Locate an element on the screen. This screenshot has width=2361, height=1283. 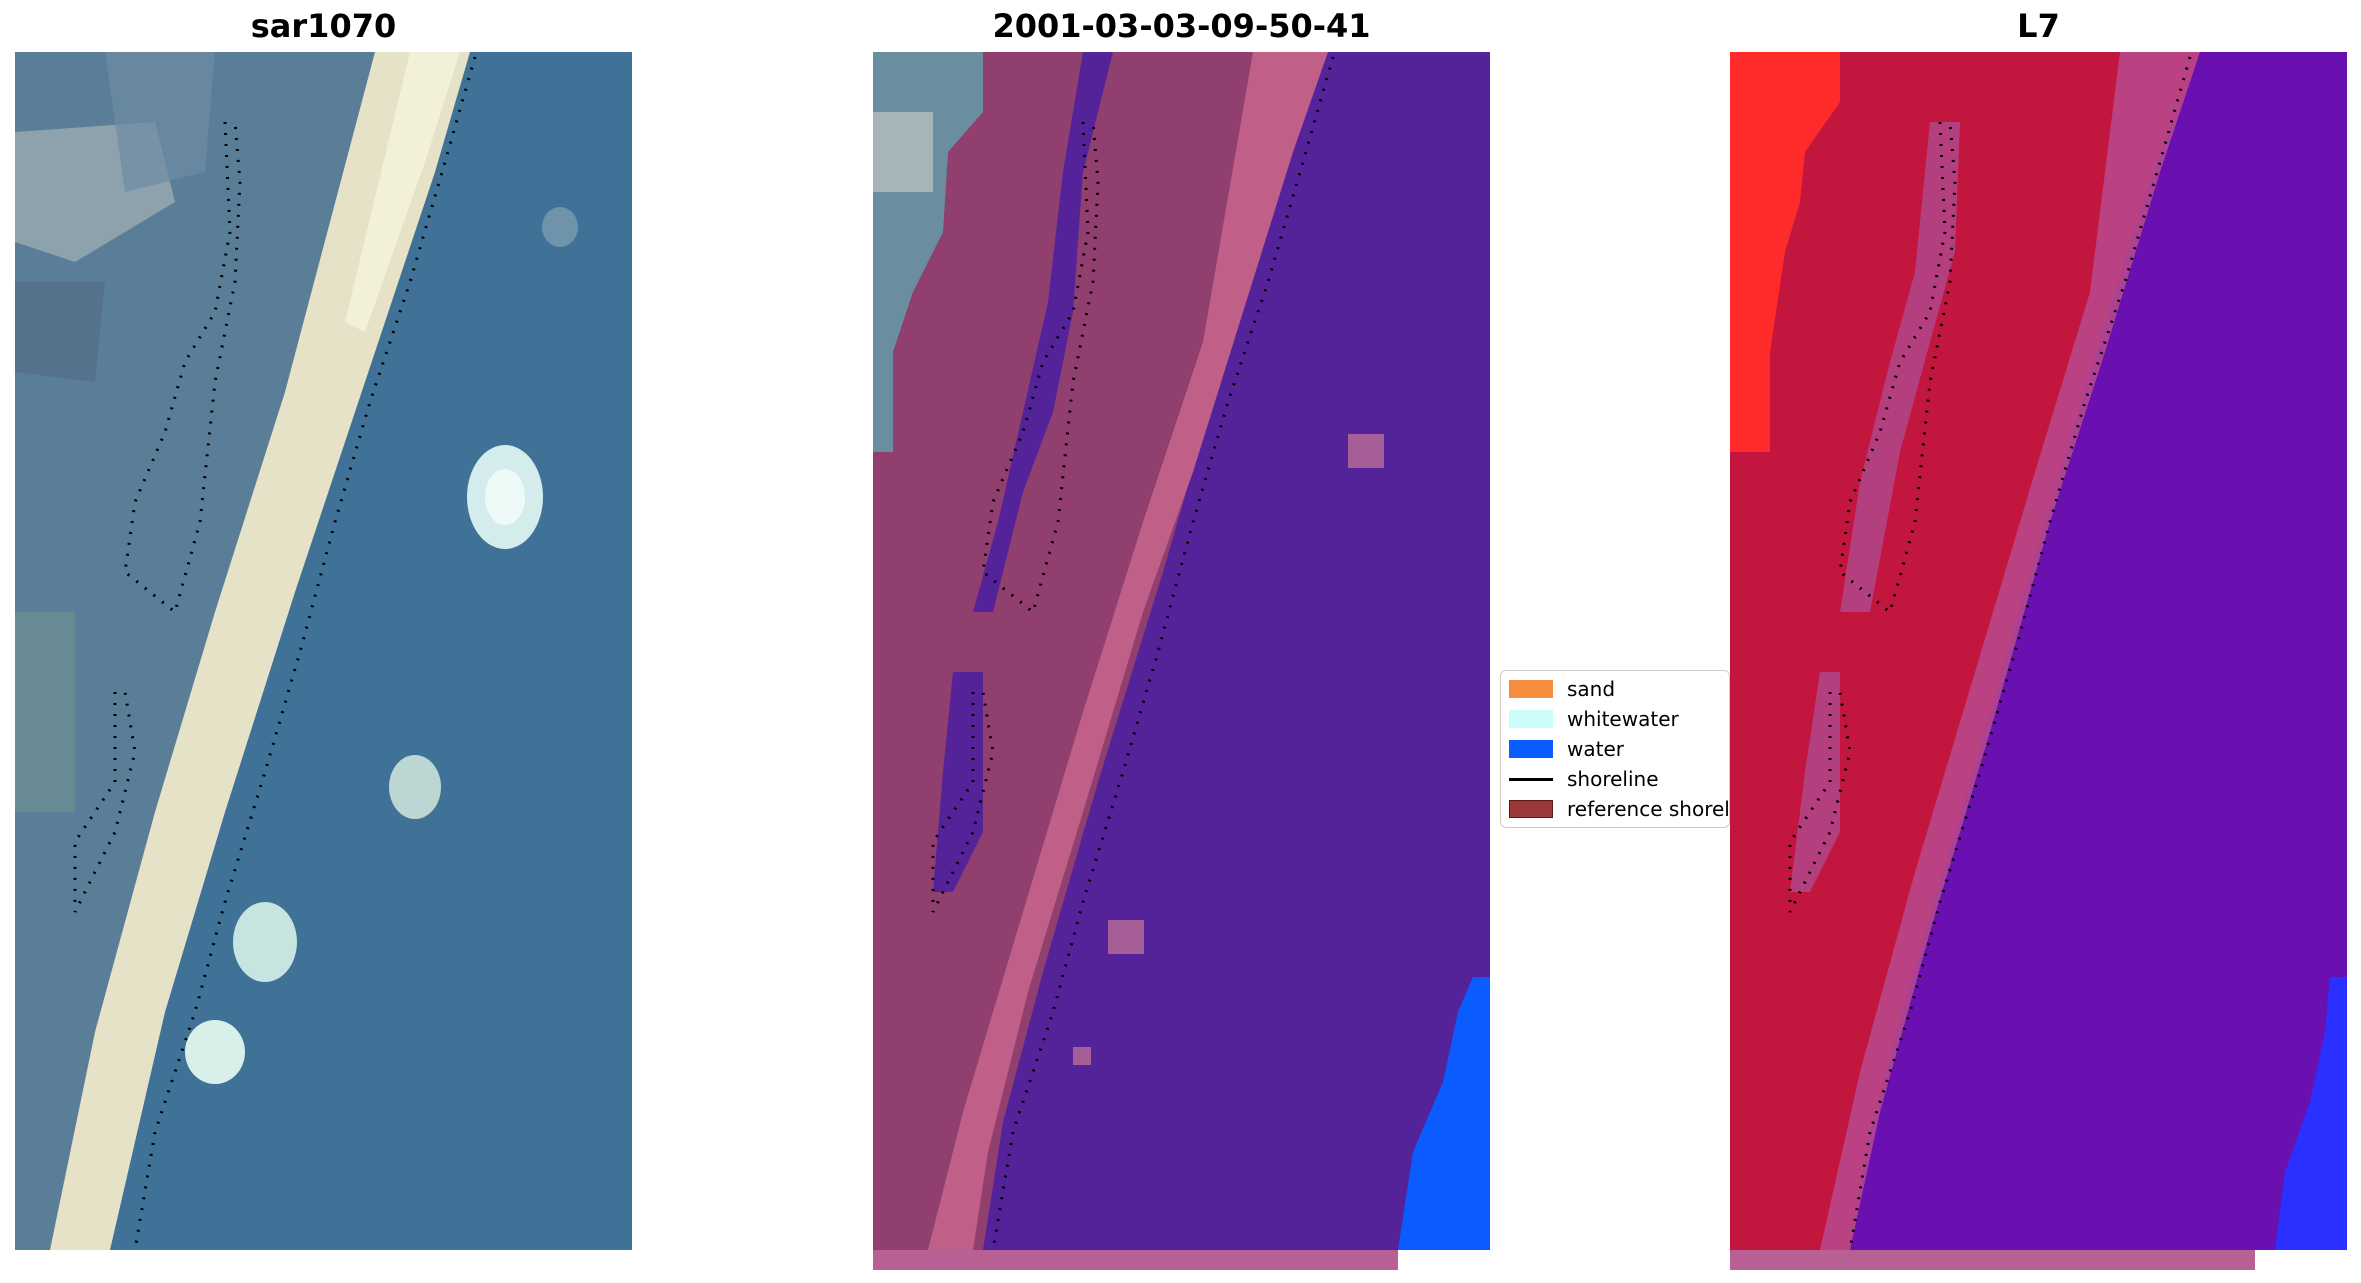
reference-shoreline-line is located at coordinates (182, 368).